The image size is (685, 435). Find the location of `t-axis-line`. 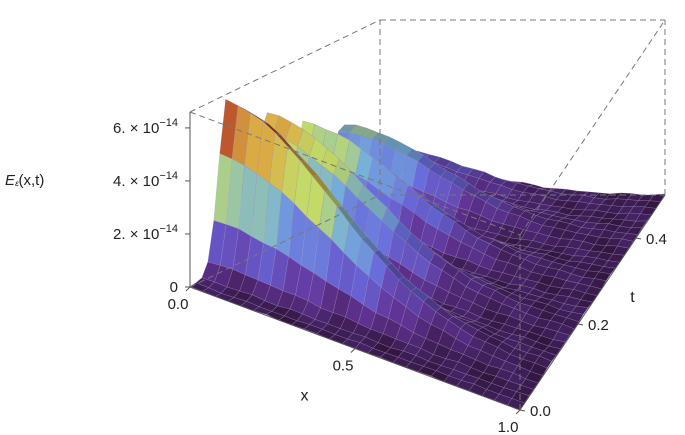

t-axis-line is located at coordinates (592, 302).